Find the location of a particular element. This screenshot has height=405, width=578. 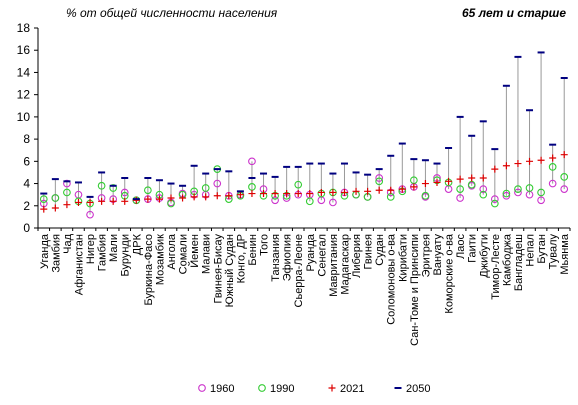

category-label: Замбия is located at coordinates (56, 253).